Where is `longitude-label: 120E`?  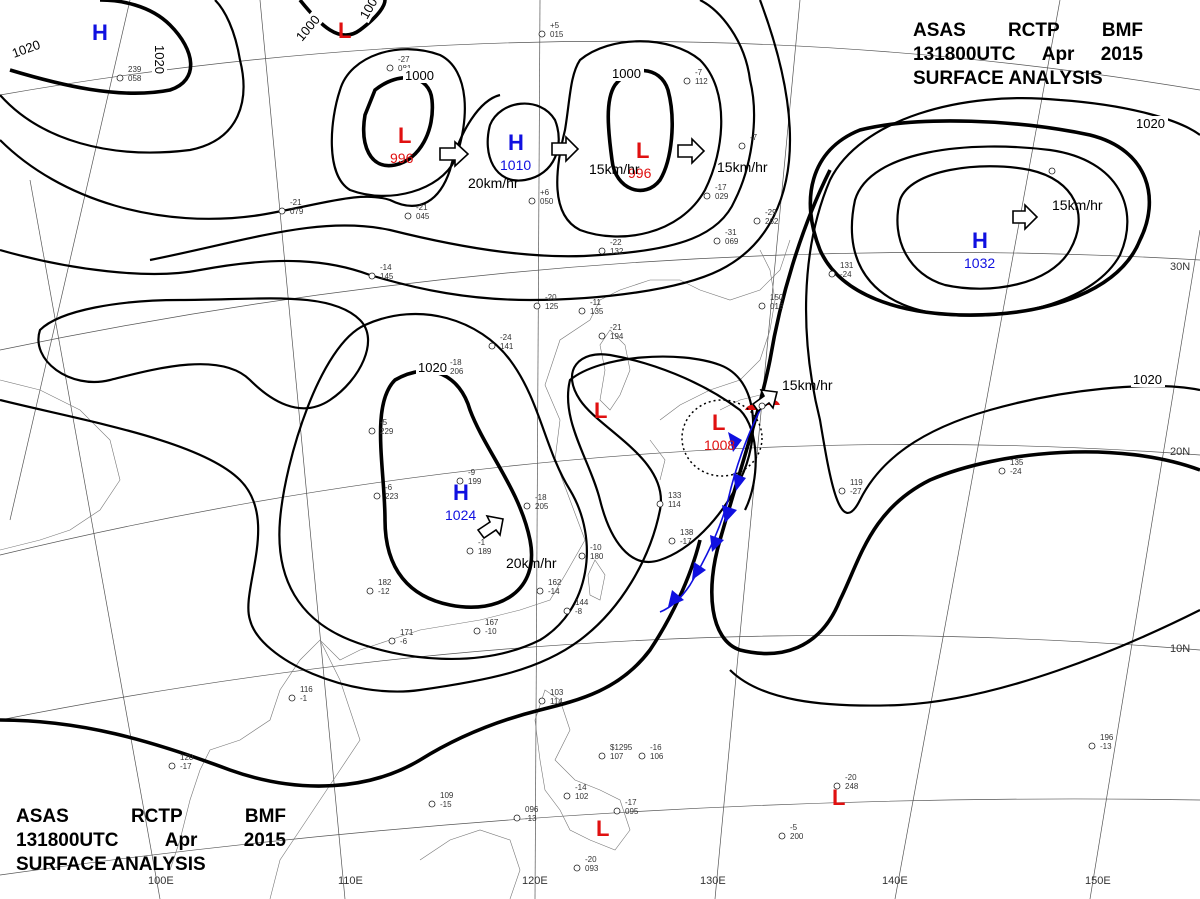 longitude-label: 120E is located at coordinates (535, 881).